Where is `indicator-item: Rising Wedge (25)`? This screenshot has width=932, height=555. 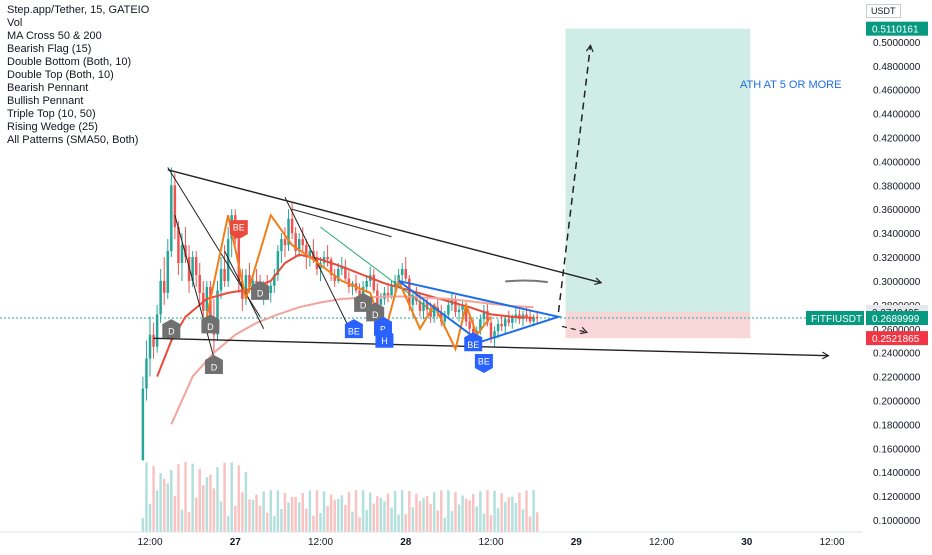
indicator-item: Rising Wedge (25) is located at coordinates (52, 127).